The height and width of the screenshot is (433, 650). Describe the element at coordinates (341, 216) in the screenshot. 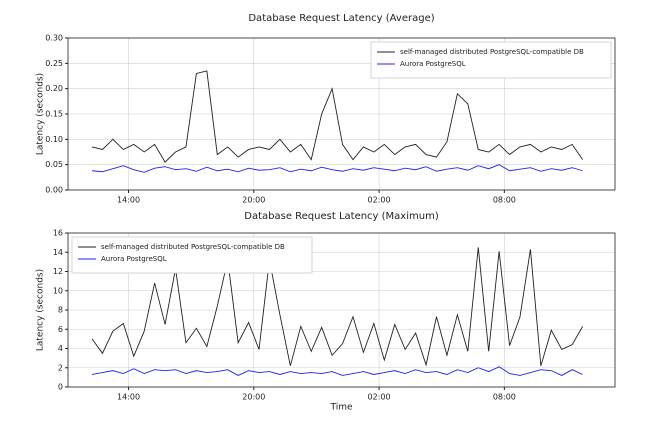

I see `chart-title: Database Request Latency (Maximum)` at that location.